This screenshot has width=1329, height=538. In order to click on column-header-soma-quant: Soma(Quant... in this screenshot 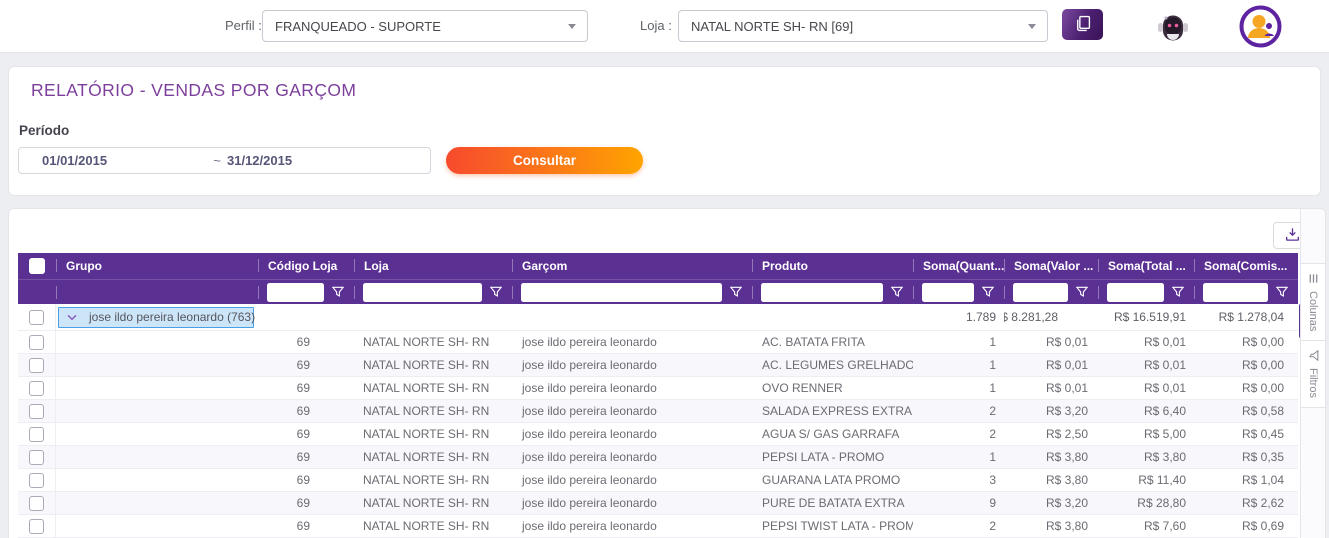, I will do `click(958, 266)`.